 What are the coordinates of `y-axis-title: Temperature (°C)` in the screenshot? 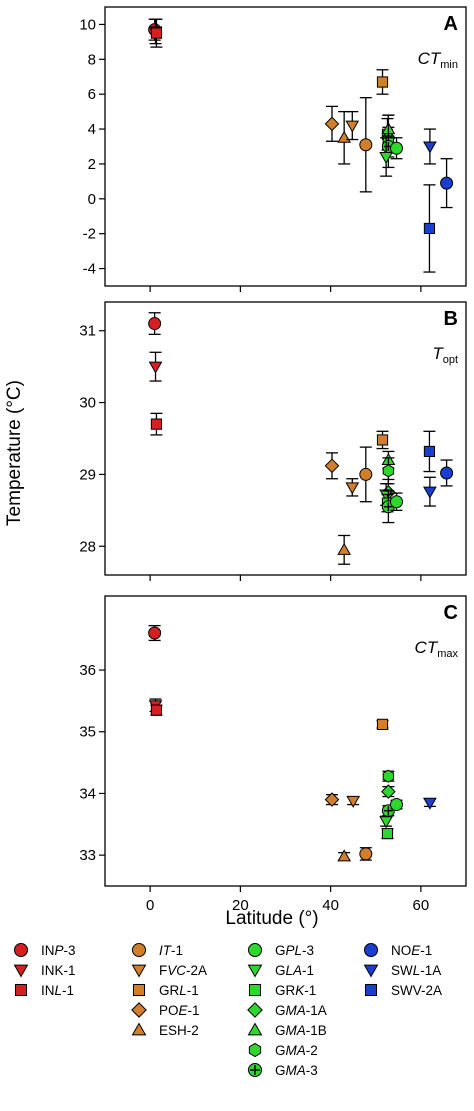 It's located at (14, 453).